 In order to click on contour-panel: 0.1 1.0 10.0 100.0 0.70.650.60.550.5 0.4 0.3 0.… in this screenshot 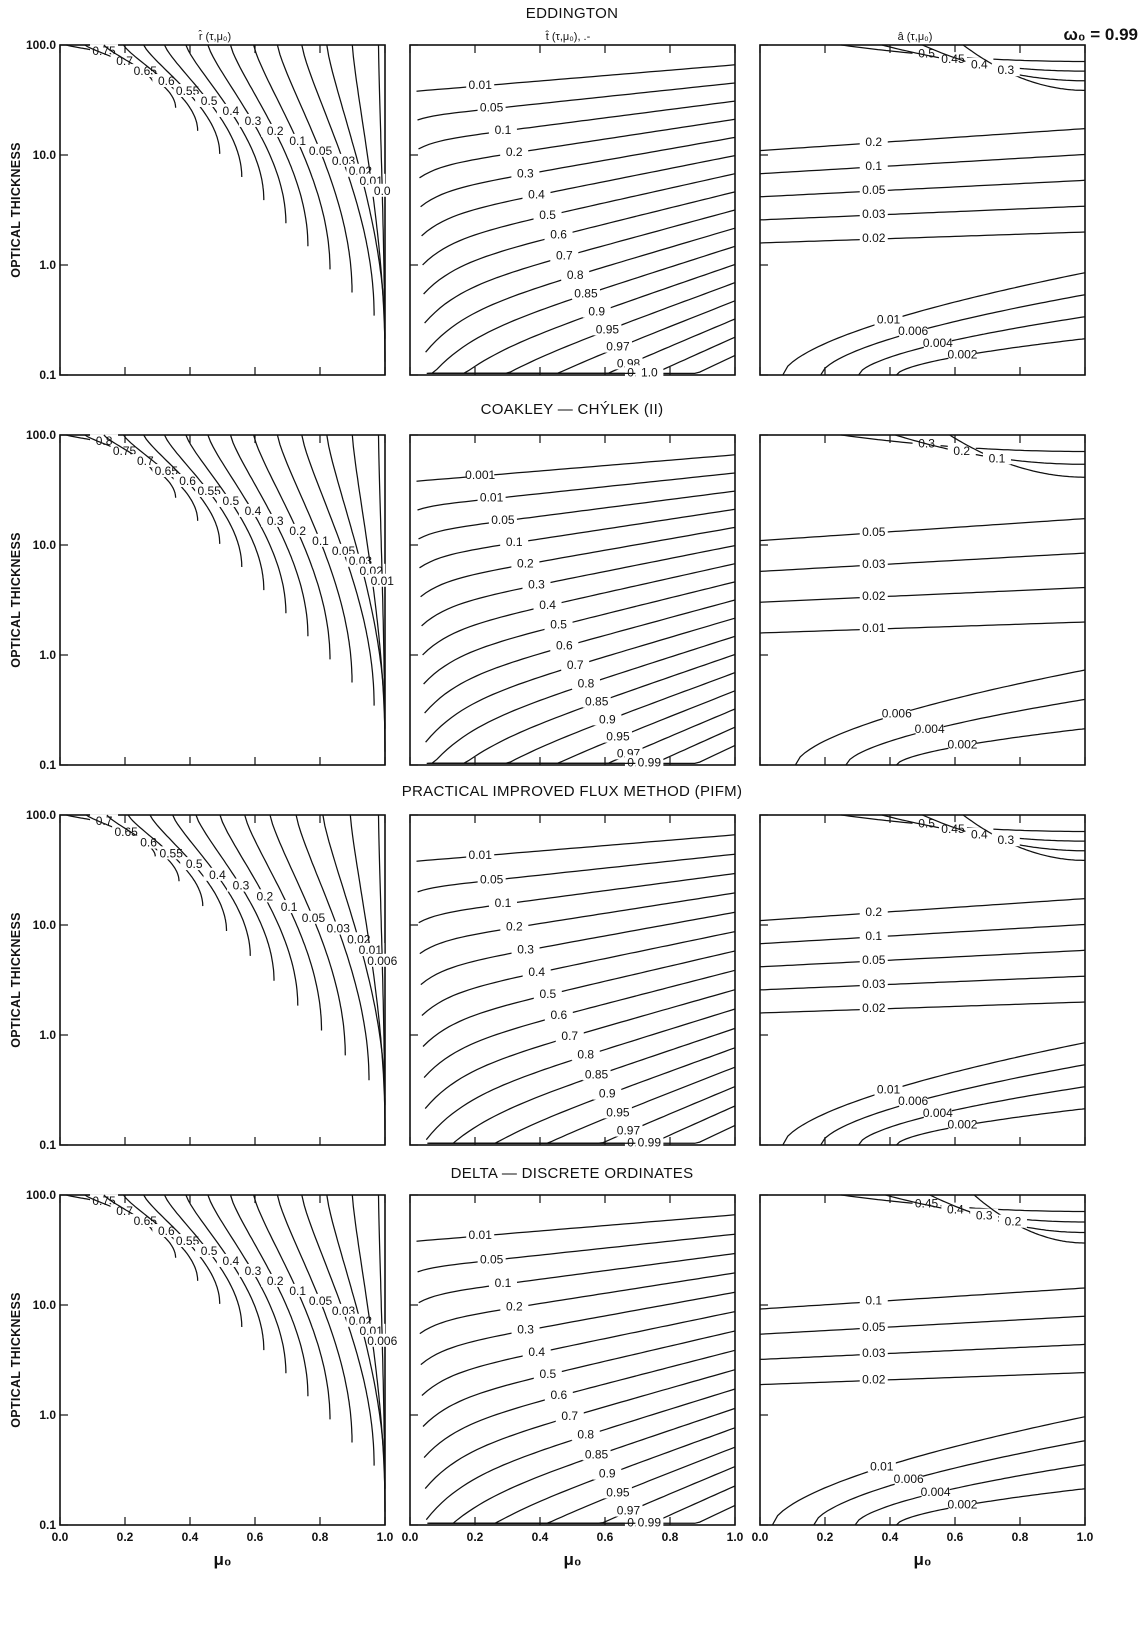, I will do `click(212, 980)`.